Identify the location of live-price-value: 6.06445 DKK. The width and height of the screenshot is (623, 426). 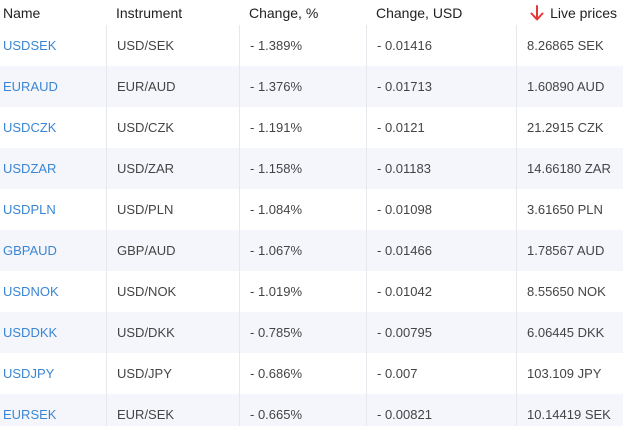
(566, 332).